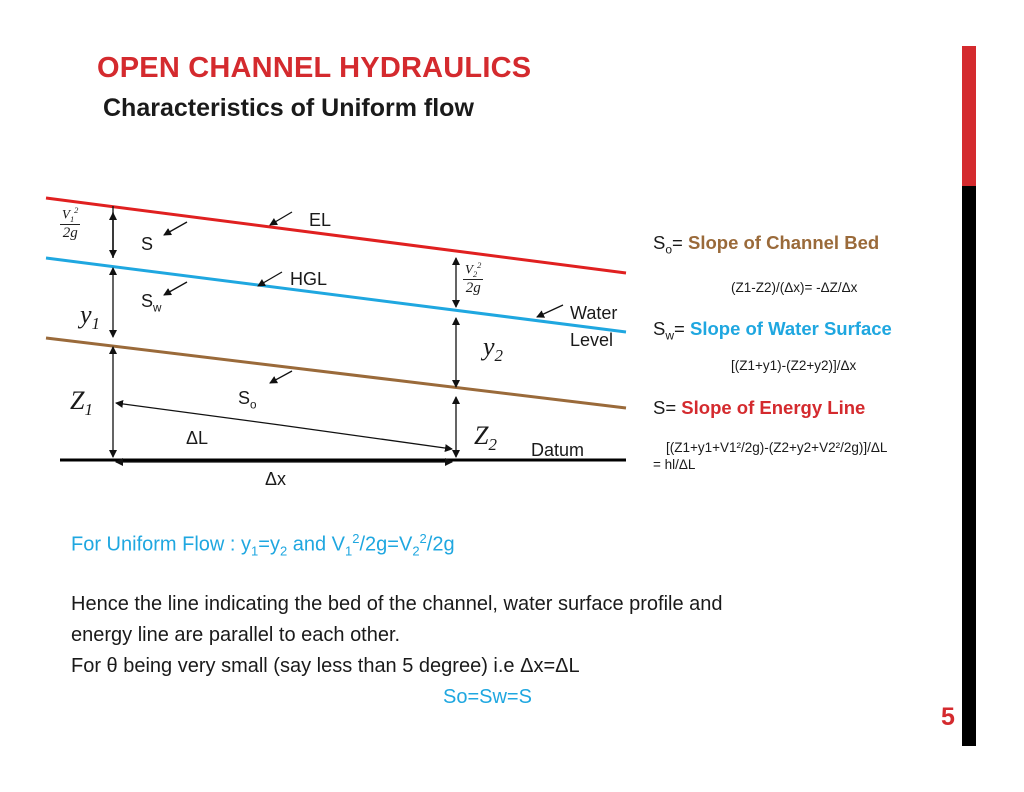 This screenshot has height=792, width=1024. What do you see at coordinates (948, 717) in the screenshot?
I see `page-number: 5` at bounding box center [948, 717].